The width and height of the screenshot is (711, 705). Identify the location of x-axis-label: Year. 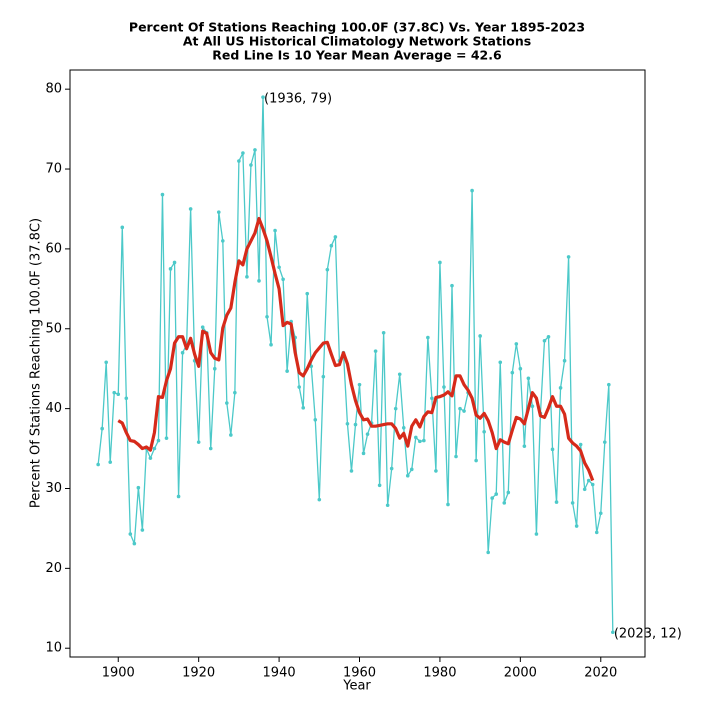
(356, 686).